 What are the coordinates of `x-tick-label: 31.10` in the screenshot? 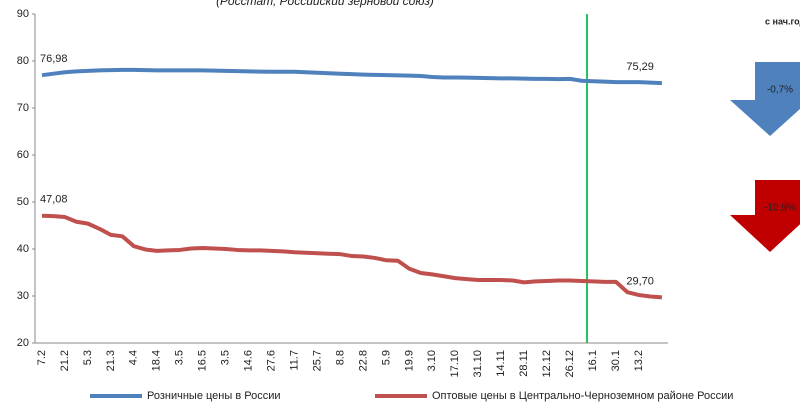 It's located at (478, 364).